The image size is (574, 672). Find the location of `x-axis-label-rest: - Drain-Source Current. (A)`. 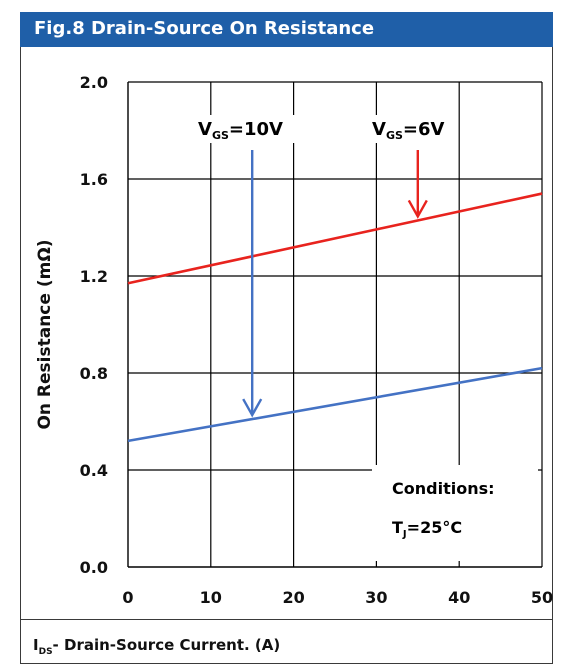

x-axis-label-rest: - Drain-Source Current. (A) is located at coordinates (166, 645).